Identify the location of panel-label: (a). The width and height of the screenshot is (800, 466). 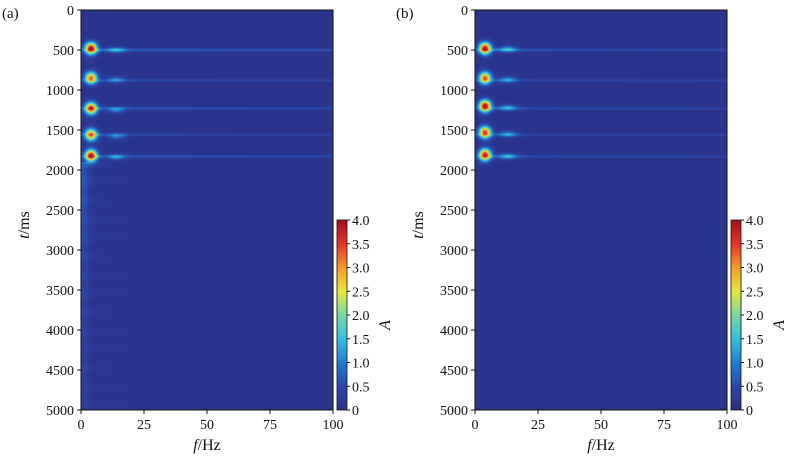
(10, 14).